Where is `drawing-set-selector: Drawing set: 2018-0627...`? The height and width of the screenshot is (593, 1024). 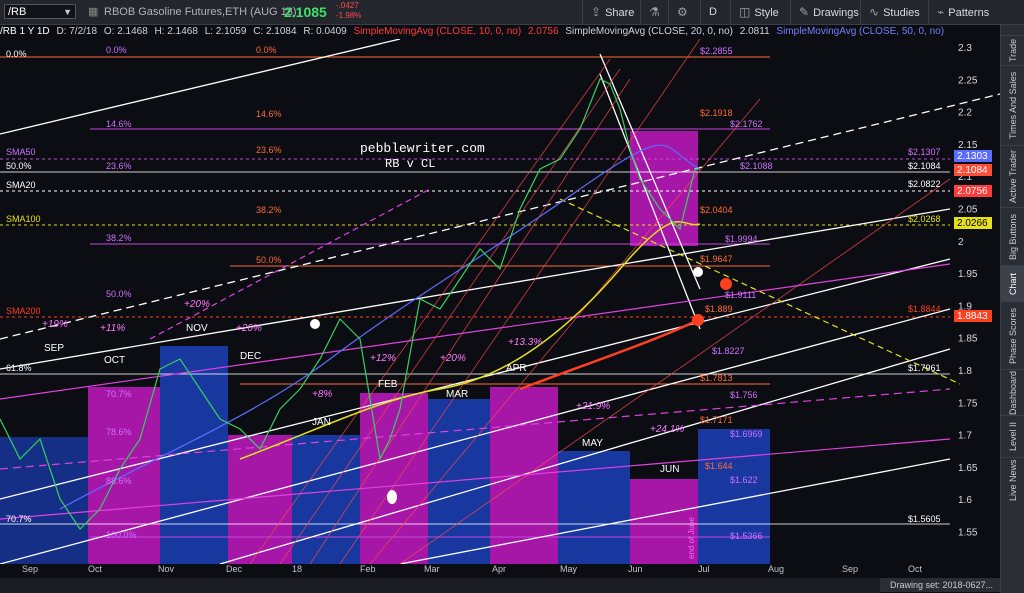 drawing-set-selector: Drawing set: 2018-0627... is located at coordinates (940, 585).